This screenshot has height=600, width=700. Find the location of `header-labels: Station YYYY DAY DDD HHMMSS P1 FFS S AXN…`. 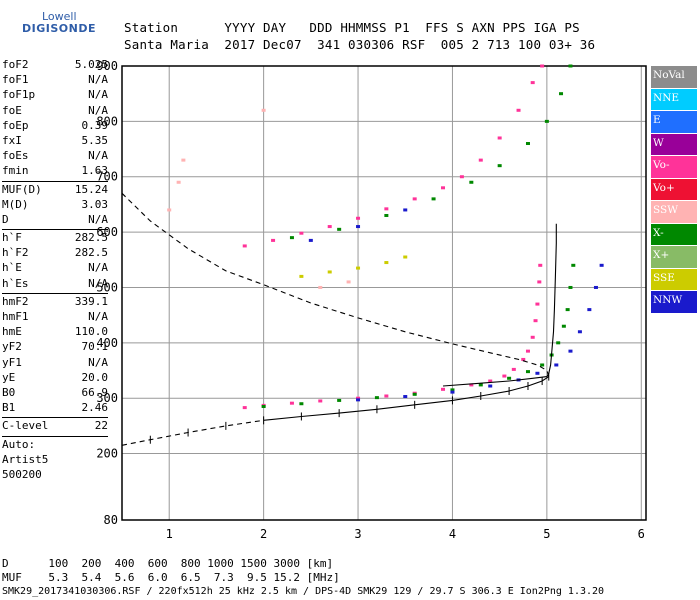

header-labels: Station YYYY DAY DDD HHMMSS P1 FFS S AXN… is located at coordinates (352, 27).